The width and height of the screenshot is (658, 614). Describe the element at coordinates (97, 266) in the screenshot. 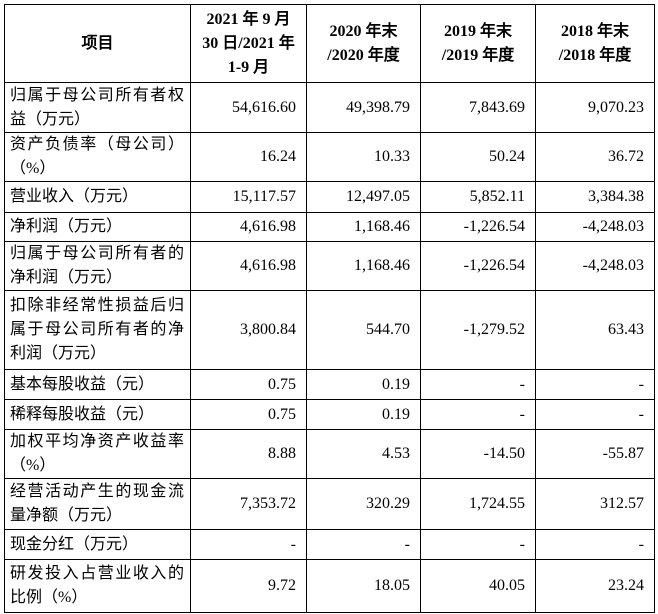

I see `row-label: 归属于母公司所有者的净利润（万元）` at that location.